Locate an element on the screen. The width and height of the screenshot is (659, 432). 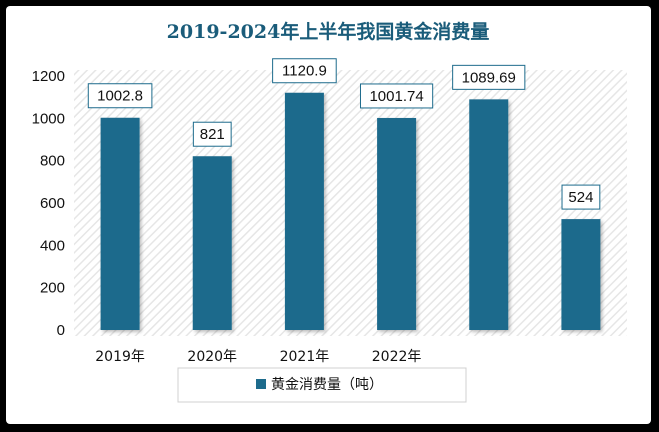
data-label: 1001.74 is located at coordinates (396, 96).